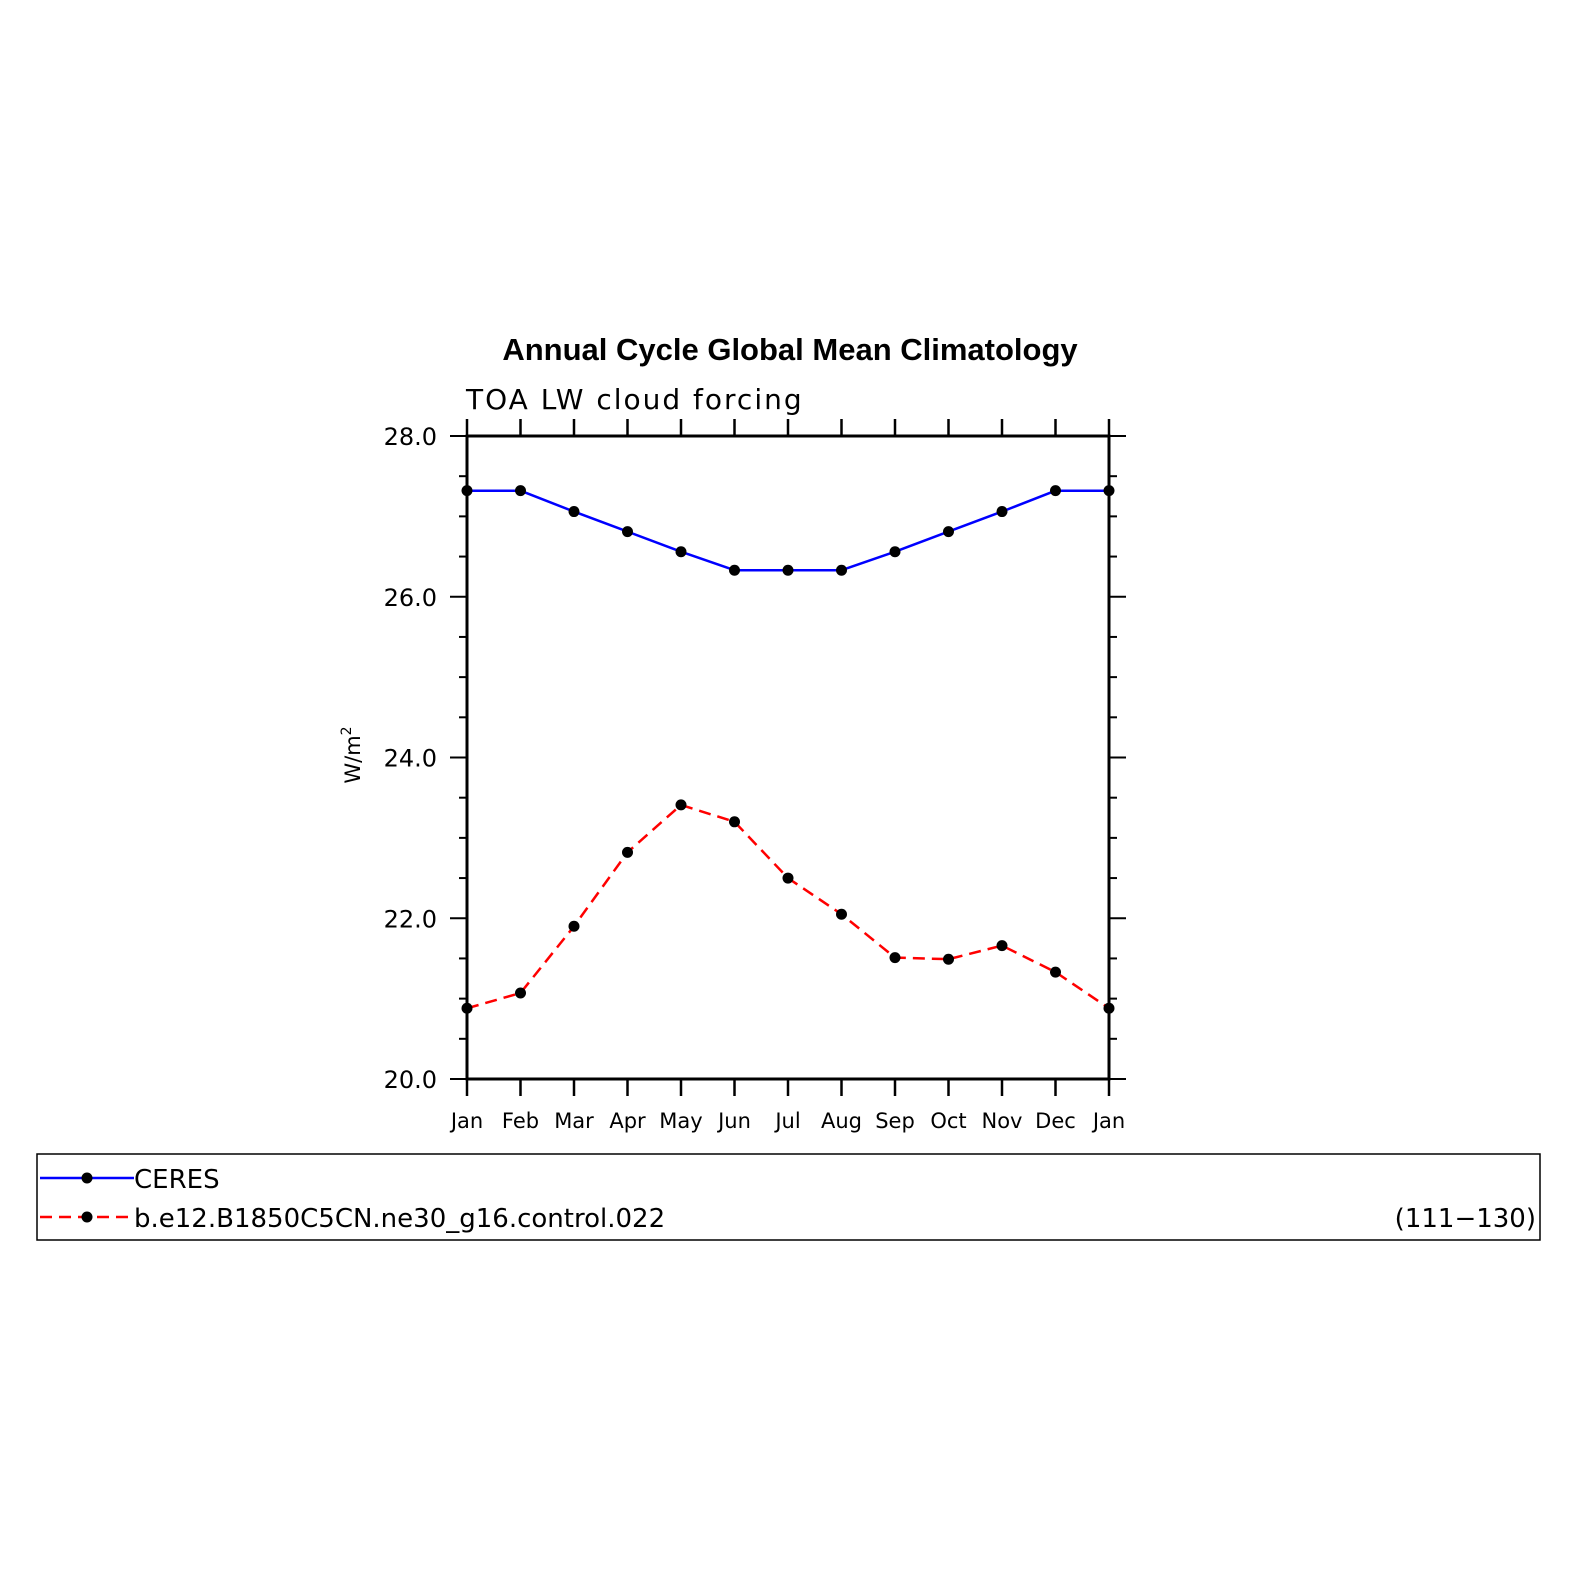  I want to click on x-tick-label: Aug, so click(841, 1121).